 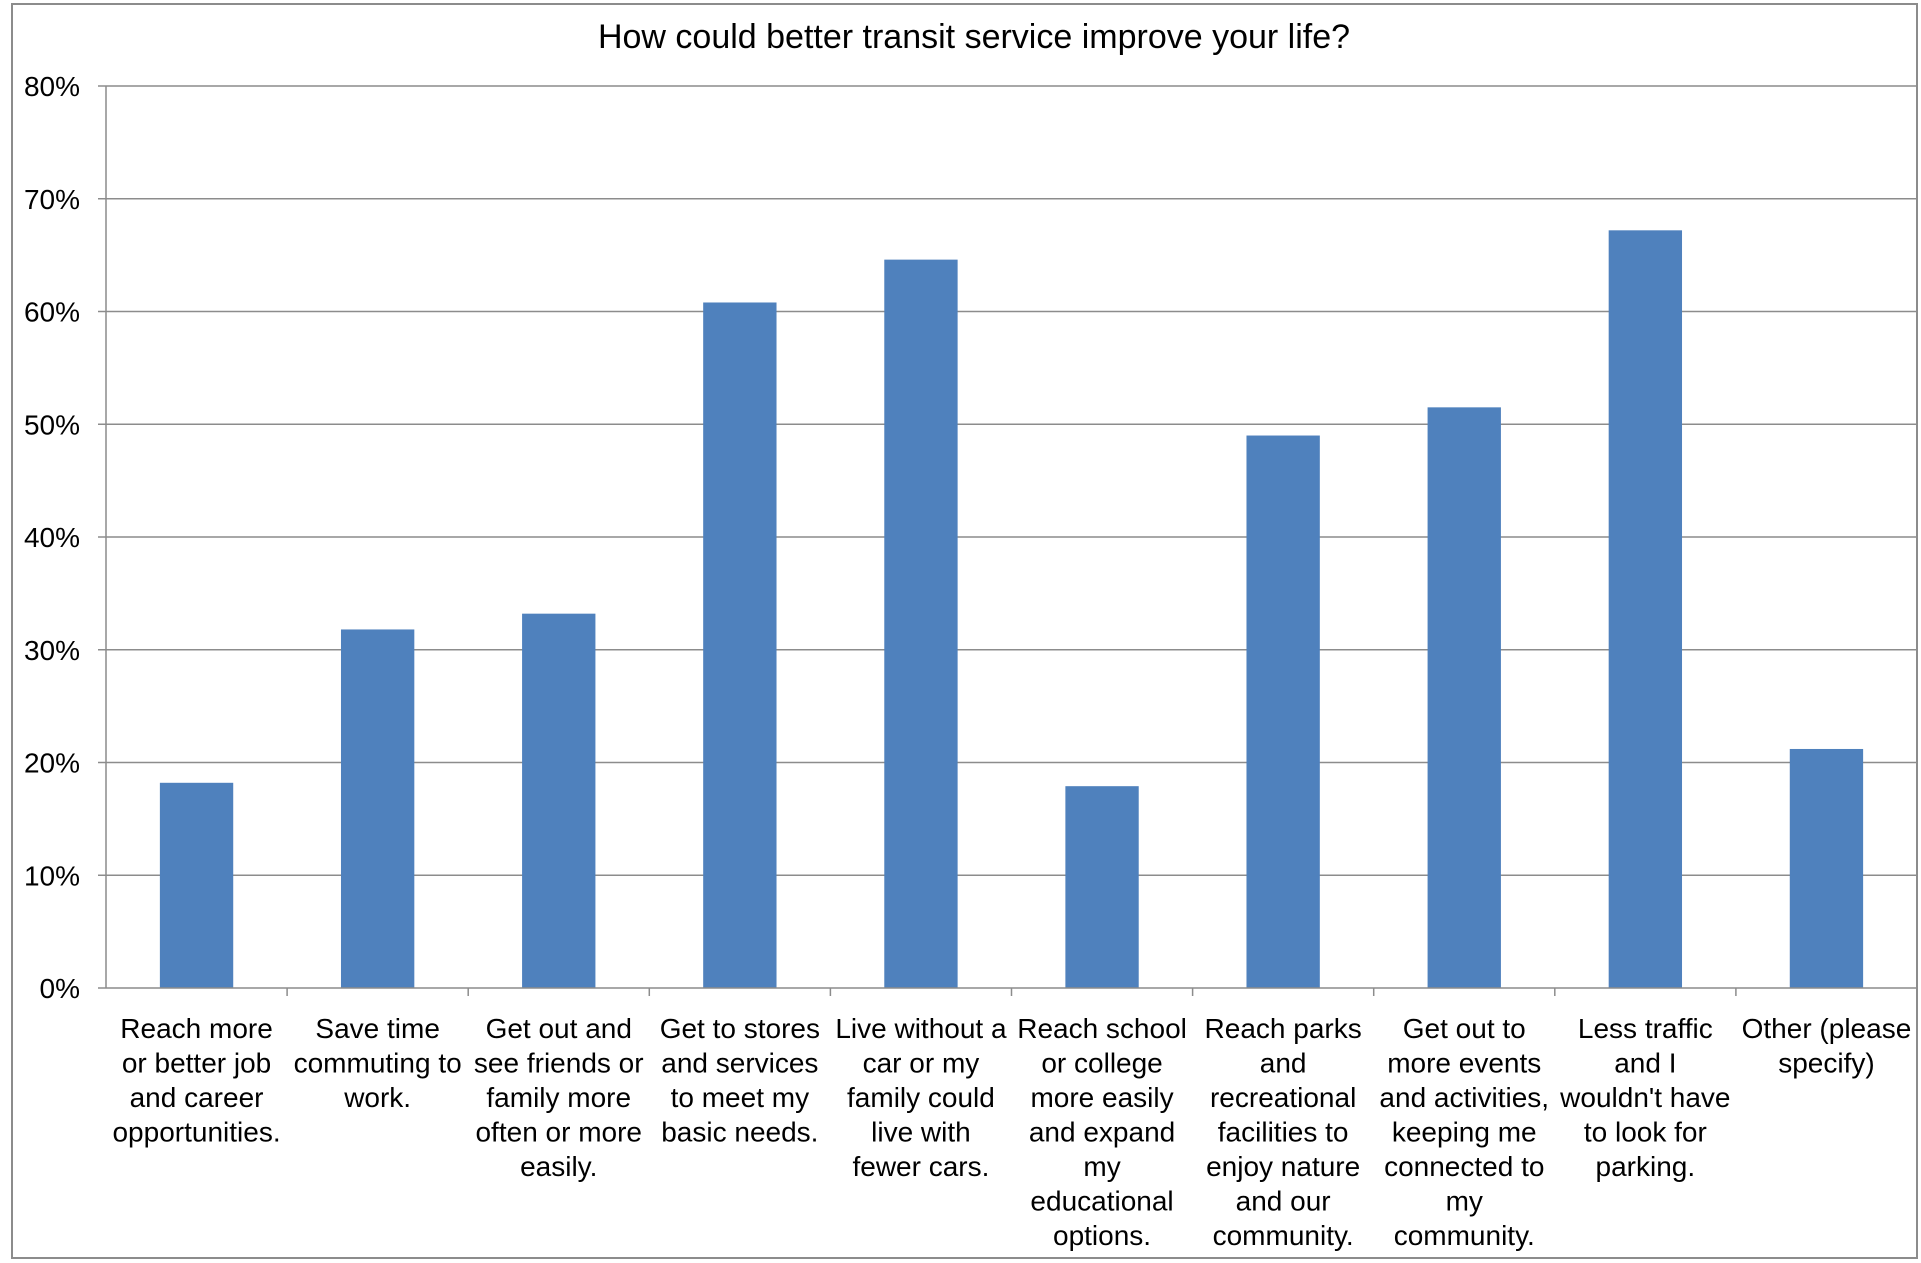 What do you see at coordinates (1101, 1097) in the screenshot?
I see `x-category-label-line: more easily` at bounding box center [1101, 1097].